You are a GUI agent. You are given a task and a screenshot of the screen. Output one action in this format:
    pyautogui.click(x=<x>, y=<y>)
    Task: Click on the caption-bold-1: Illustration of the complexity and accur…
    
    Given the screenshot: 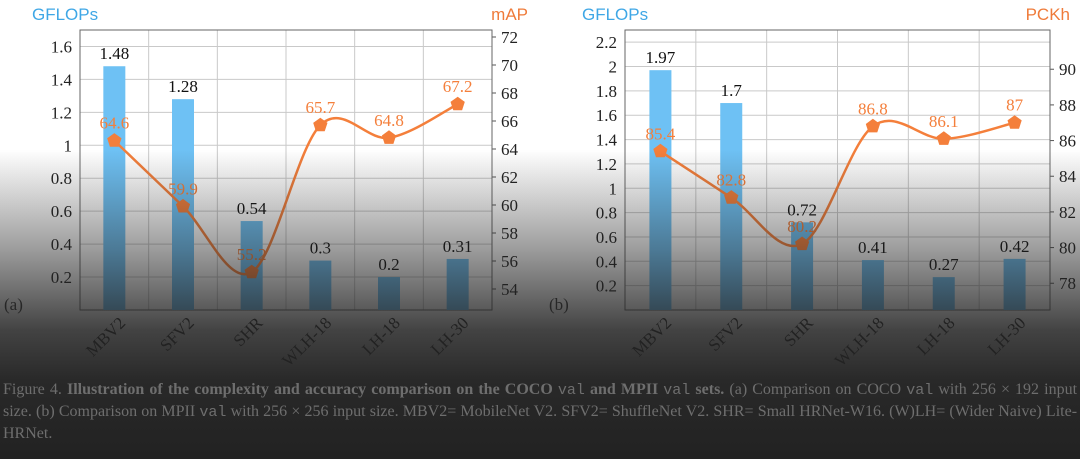 What is the action you would take?
    pyautogui.click(x=309, y=389)
    